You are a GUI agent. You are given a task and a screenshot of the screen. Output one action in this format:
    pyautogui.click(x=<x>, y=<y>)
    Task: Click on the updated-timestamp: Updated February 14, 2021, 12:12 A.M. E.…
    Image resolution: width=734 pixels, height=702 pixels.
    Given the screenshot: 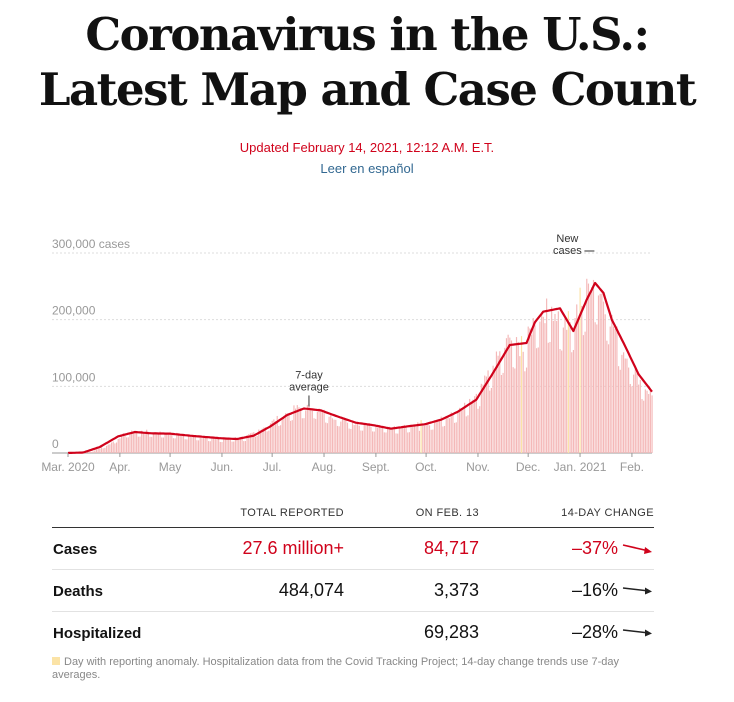 What is the action you would take?
    pyautogui.click(x=367, y=147)
    